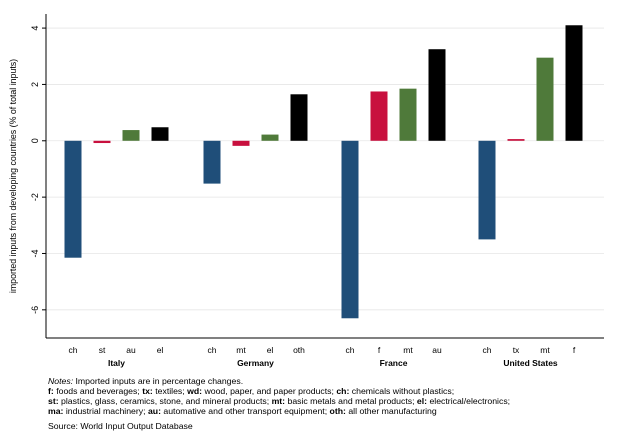 This screenshot has width=618, height=437. What do you see at coordinates (270, 137) in the screenshot?
I see `bar-germany-el` at bounding box center [270, 137].